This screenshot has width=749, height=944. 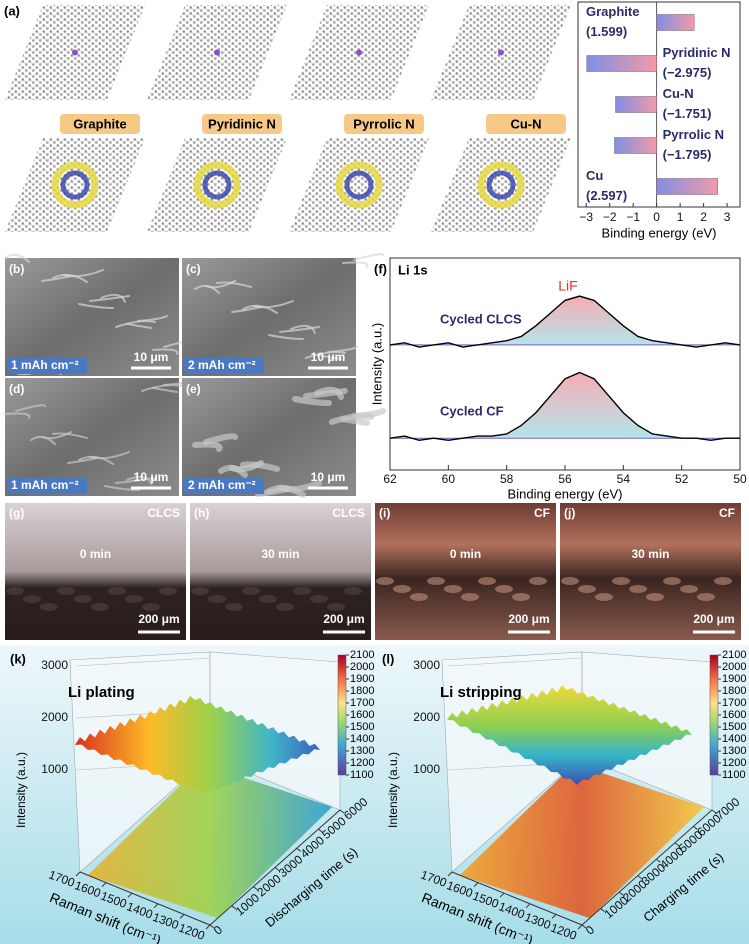 I want to click on x-tick-label: 1, so click(x=680, y=217).